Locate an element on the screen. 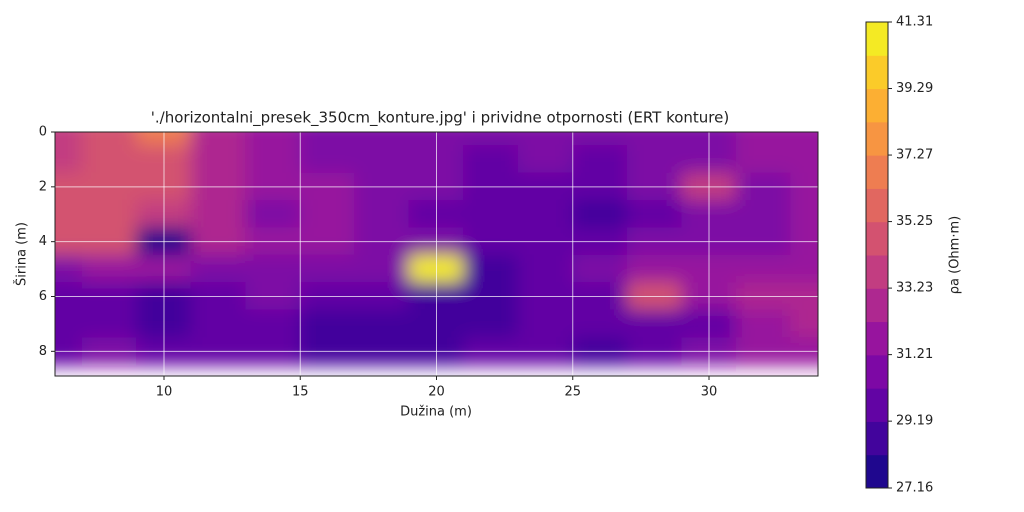 The height and width of the screenshot is (512, 1024). colorbar-tick-label: 37.27 is located at coordinates (914, 155).